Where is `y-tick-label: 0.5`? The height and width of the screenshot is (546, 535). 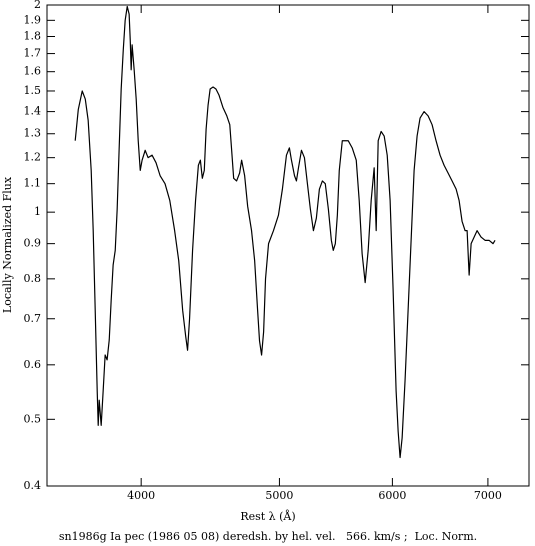 y-tick-label: 0.5 is located at coordinates (33, 418).